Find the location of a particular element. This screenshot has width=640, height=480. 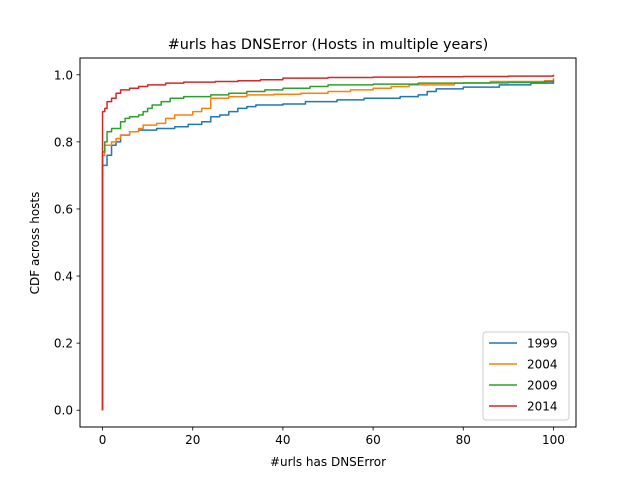

y-tick-label: 0.0 is located at coordinates (63, 411).